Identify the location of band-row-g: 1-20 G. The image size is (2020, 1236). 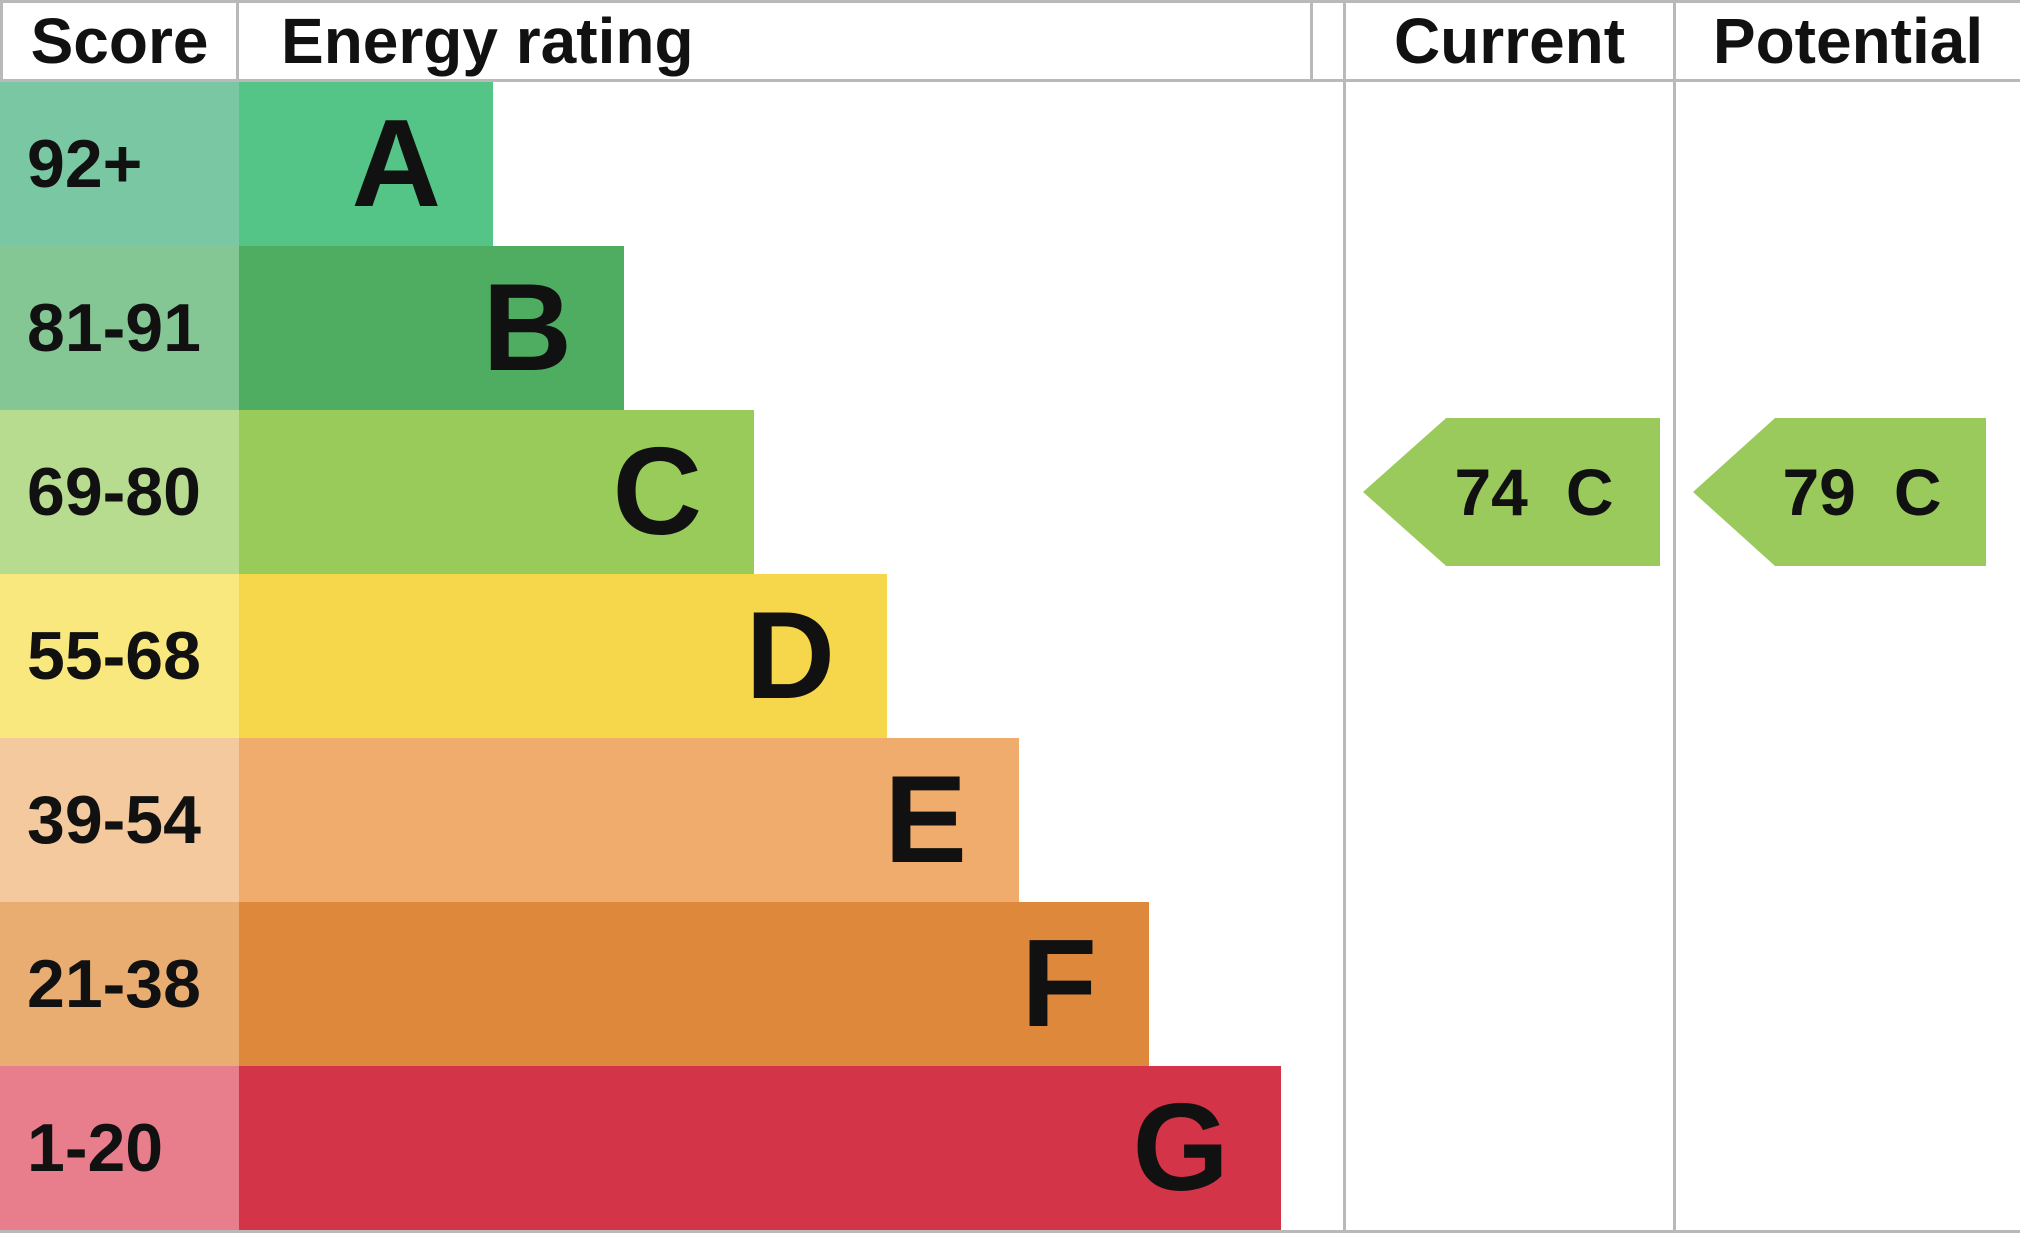
(655, 1148).